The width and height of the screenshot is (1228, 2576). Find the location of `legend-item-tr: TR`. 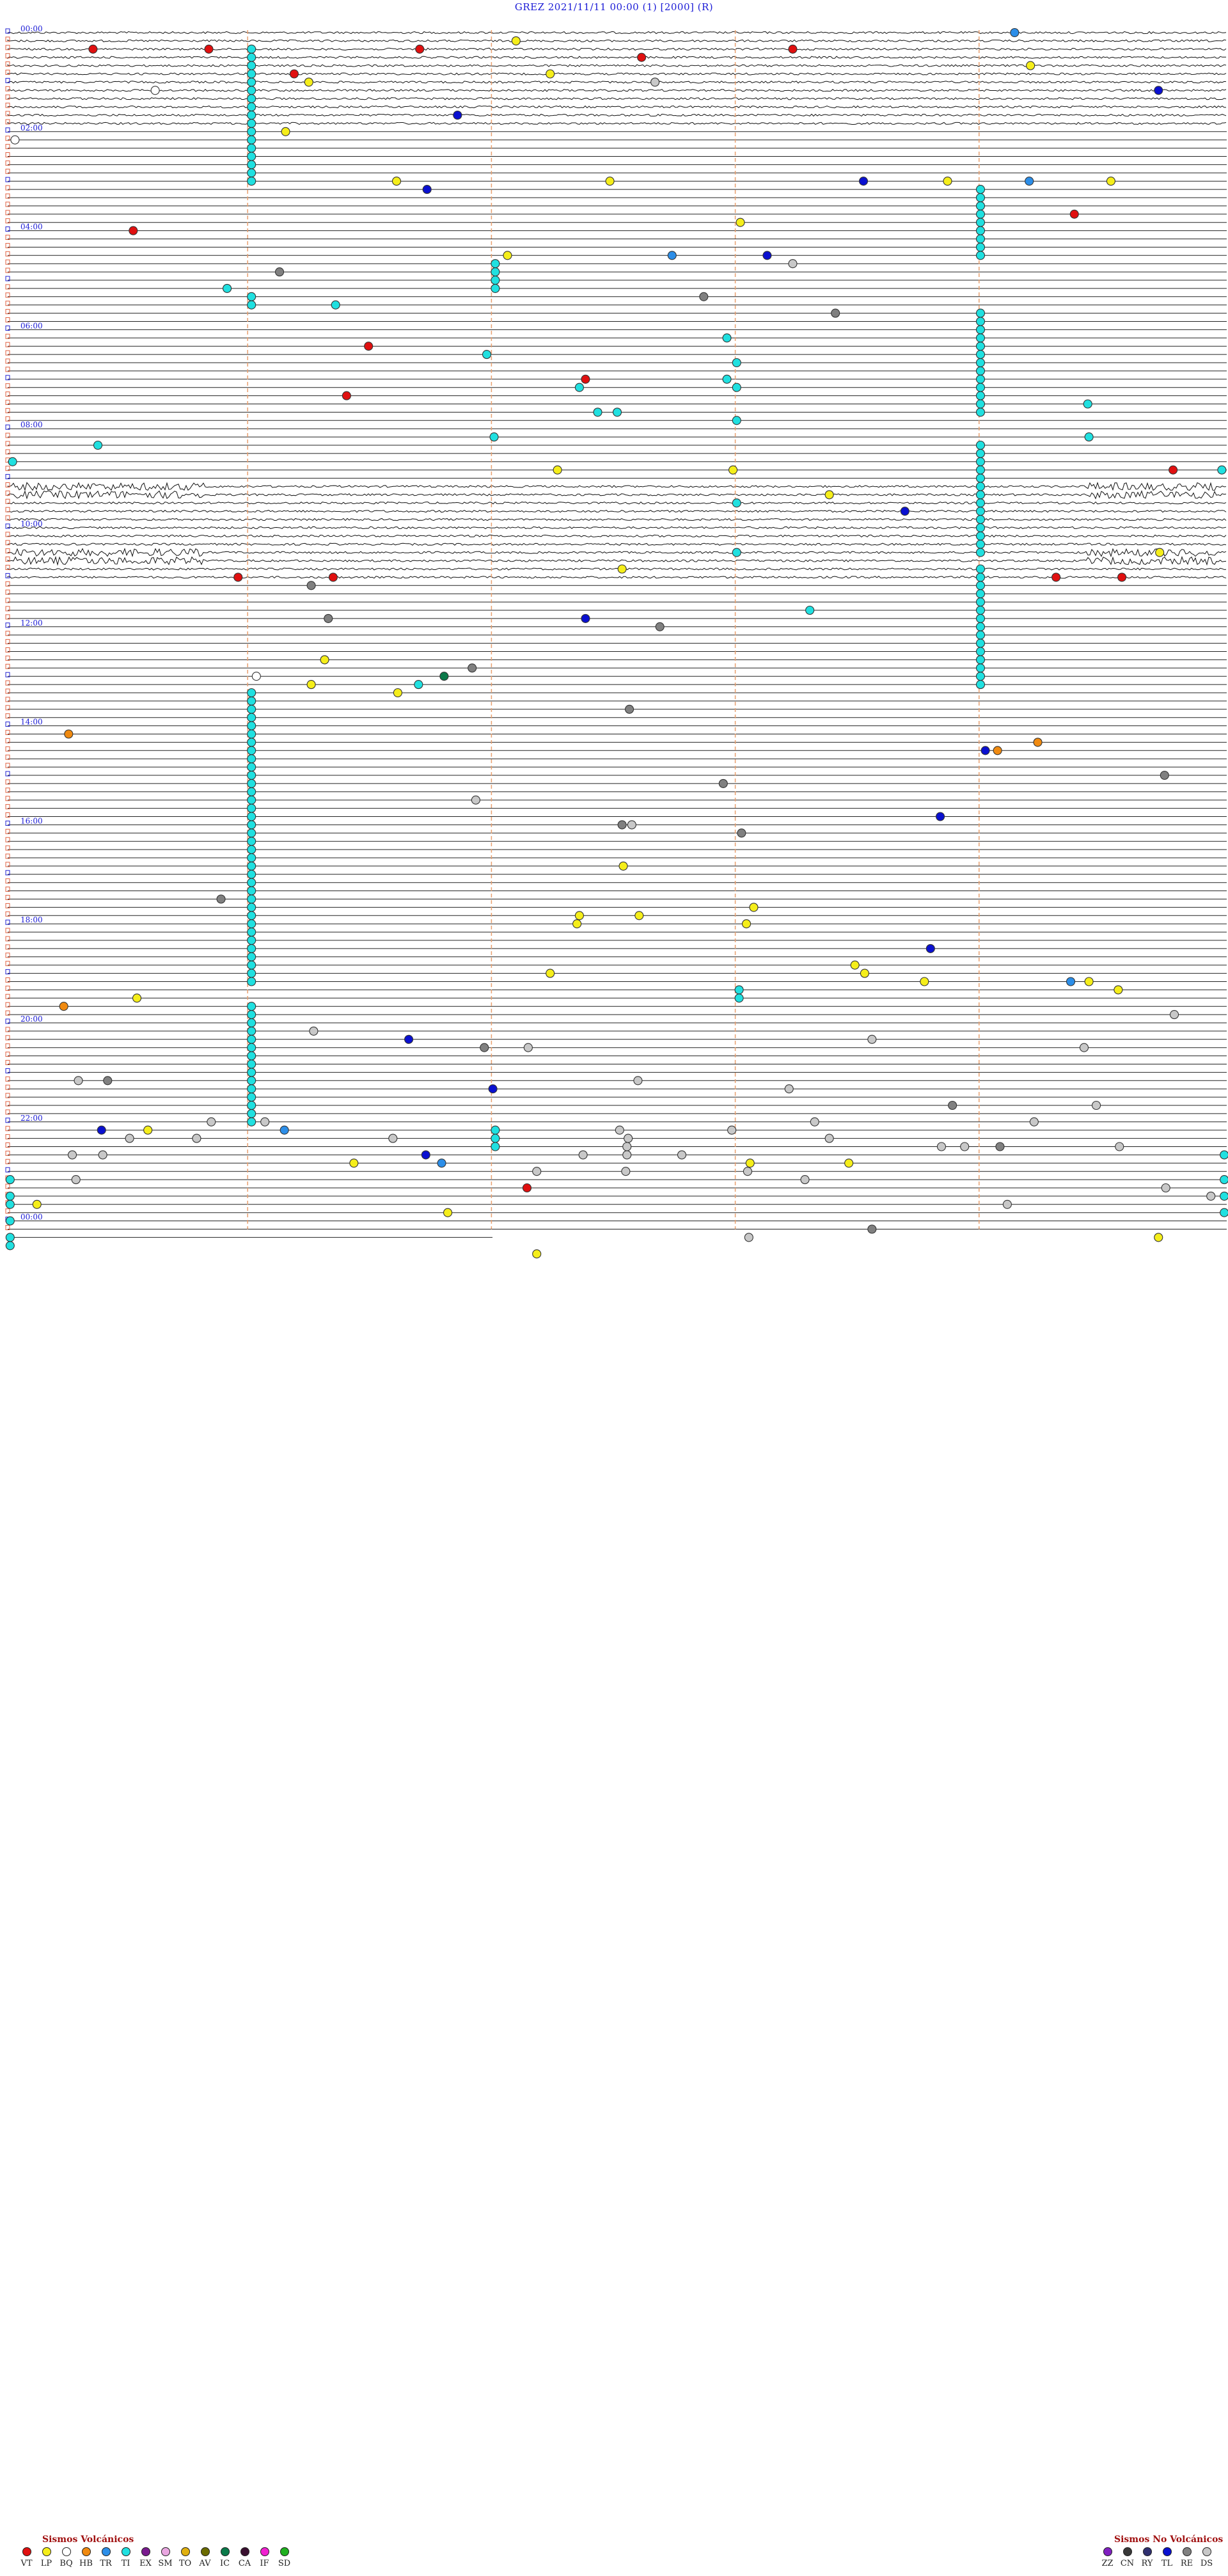

legend-item-tr: TR is located at coordinates (106, 2557).